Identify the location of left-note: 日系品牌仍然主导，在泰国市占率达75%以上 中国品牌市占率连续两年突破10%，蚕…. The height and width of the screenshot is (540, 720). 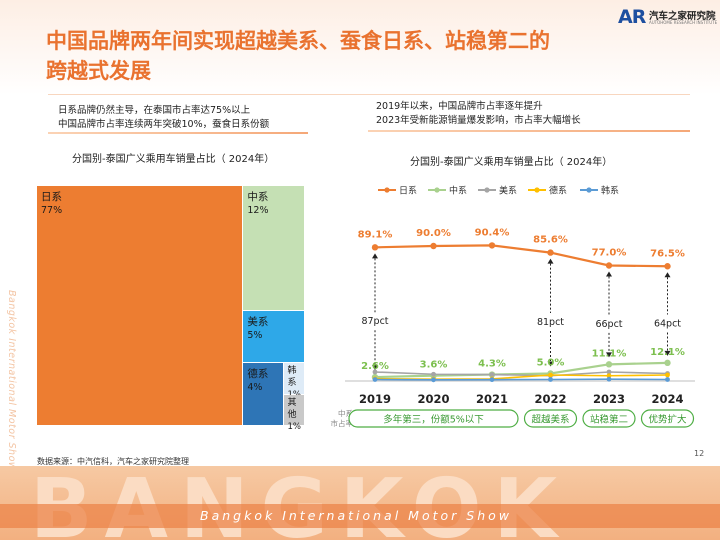
(164, 117).